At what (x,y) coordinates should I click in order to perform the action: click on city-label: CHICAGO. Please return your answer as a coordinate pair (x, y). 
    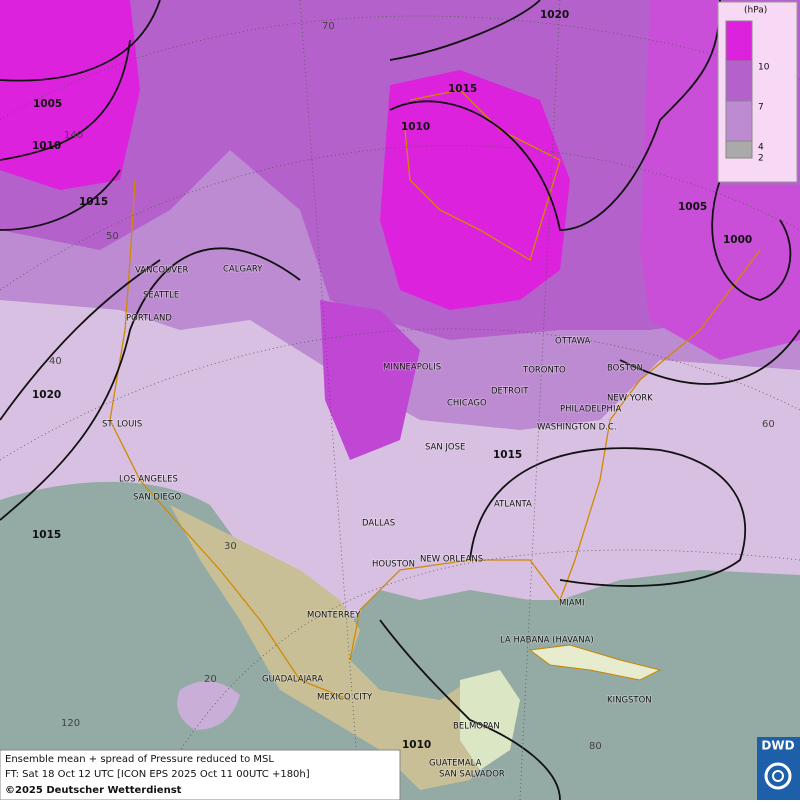
    Looking at the image, I should click on (467, 404).